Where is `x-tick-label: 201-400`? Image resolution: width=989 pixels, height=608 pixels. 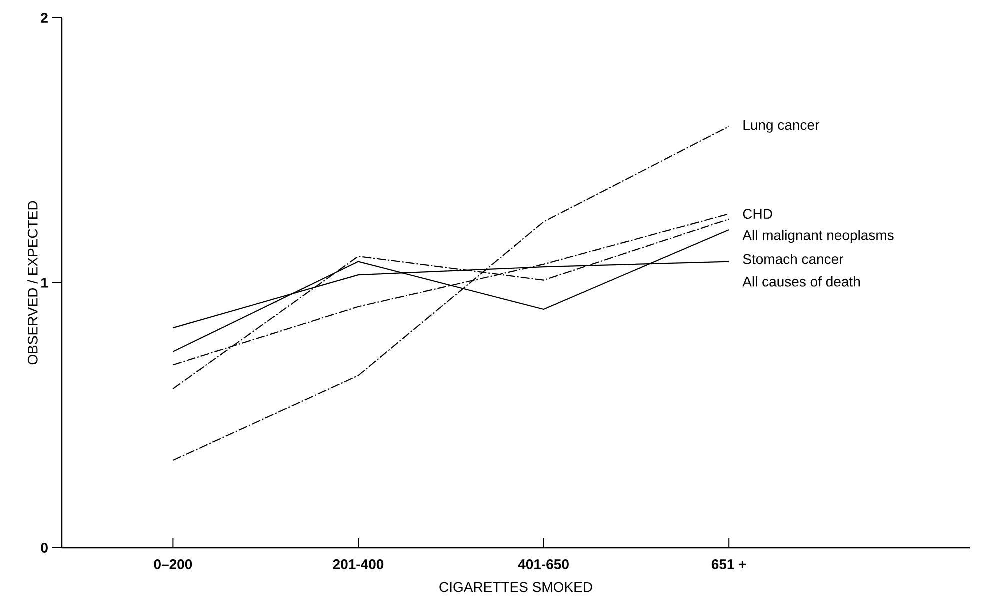
x-tick-label: 201-400 is located at coordinates (358, 565).